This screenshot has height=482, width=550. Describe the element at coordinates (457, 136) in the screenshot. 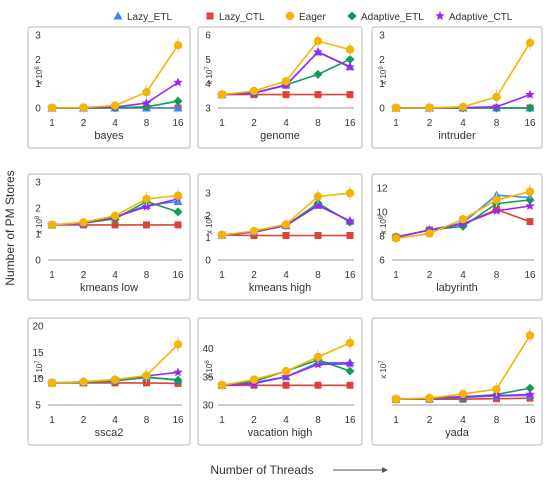

I see `panel-title: intruder` at that location.